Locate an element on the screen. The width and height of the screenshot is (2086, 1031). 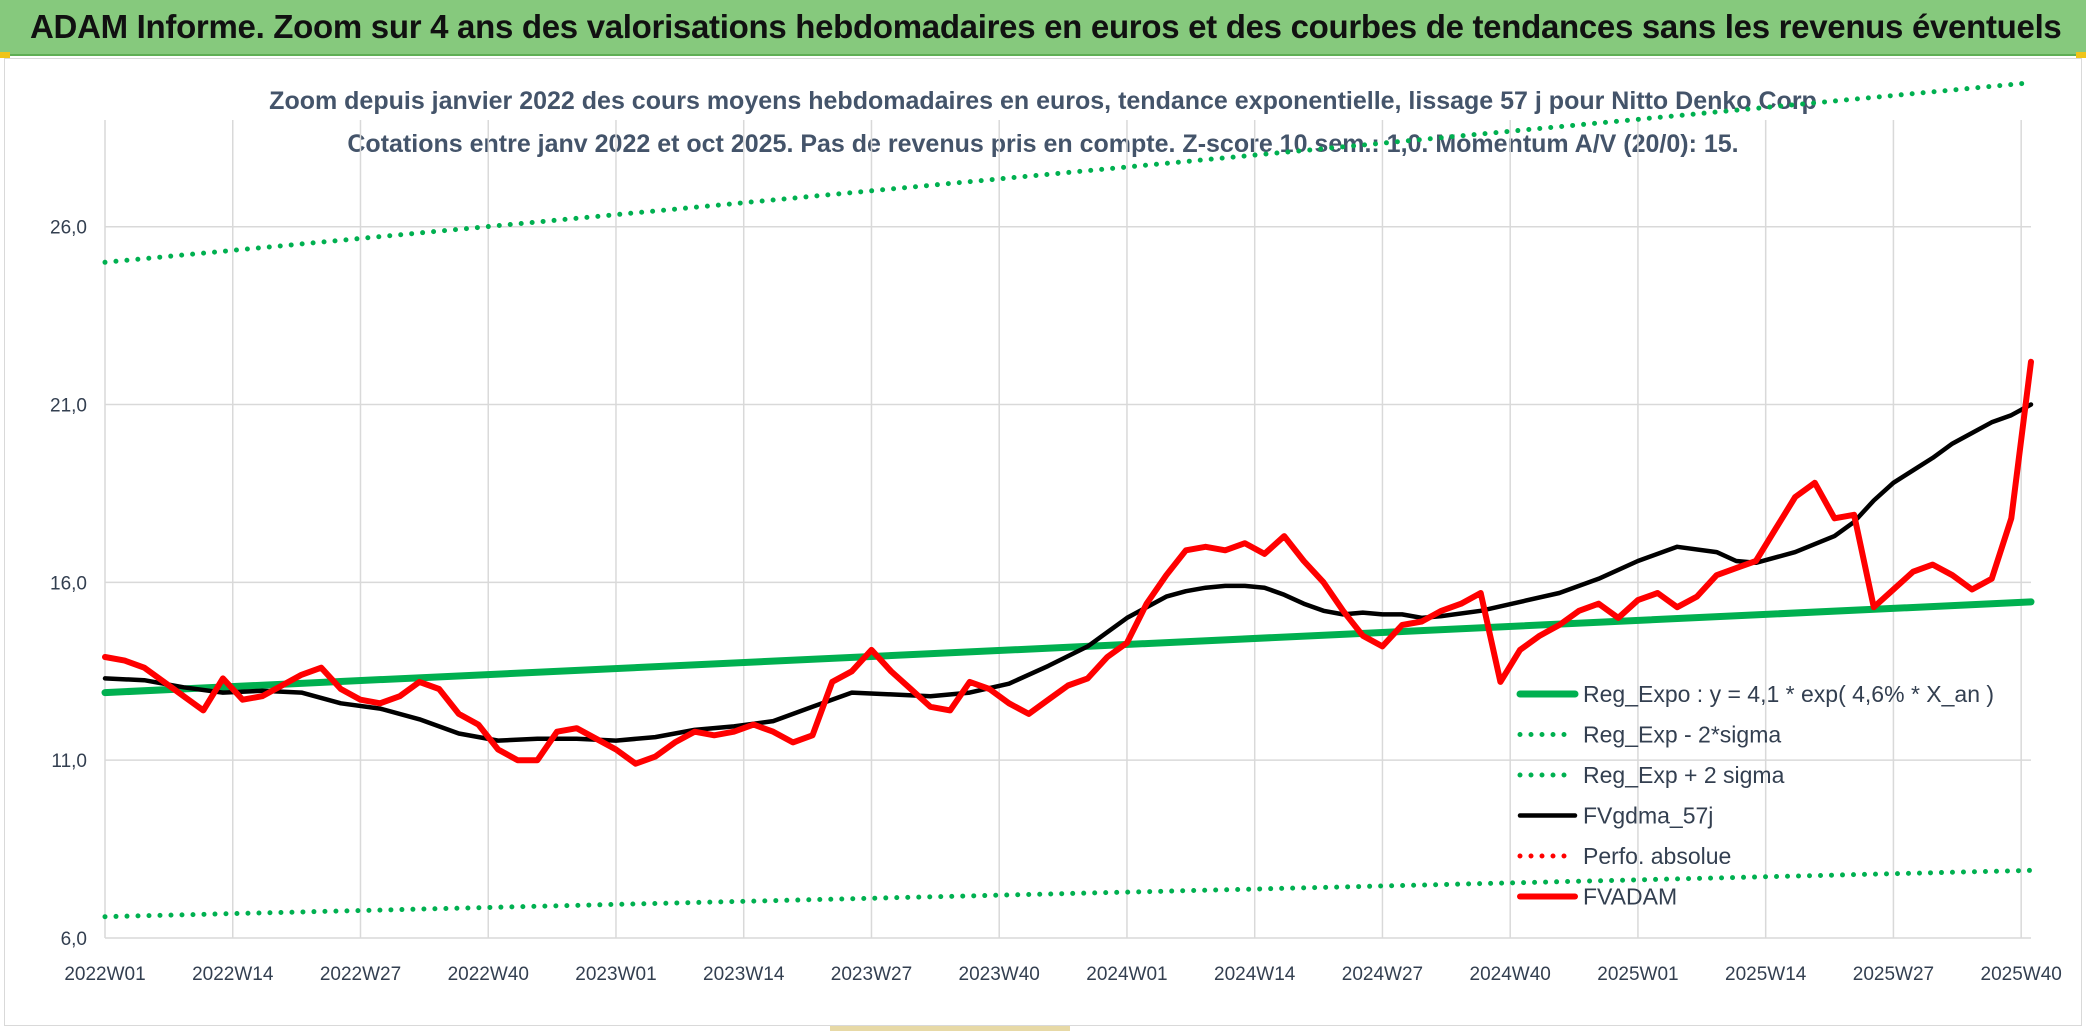
legend-entry: FVADAM is located at coordinates (1630, 897).